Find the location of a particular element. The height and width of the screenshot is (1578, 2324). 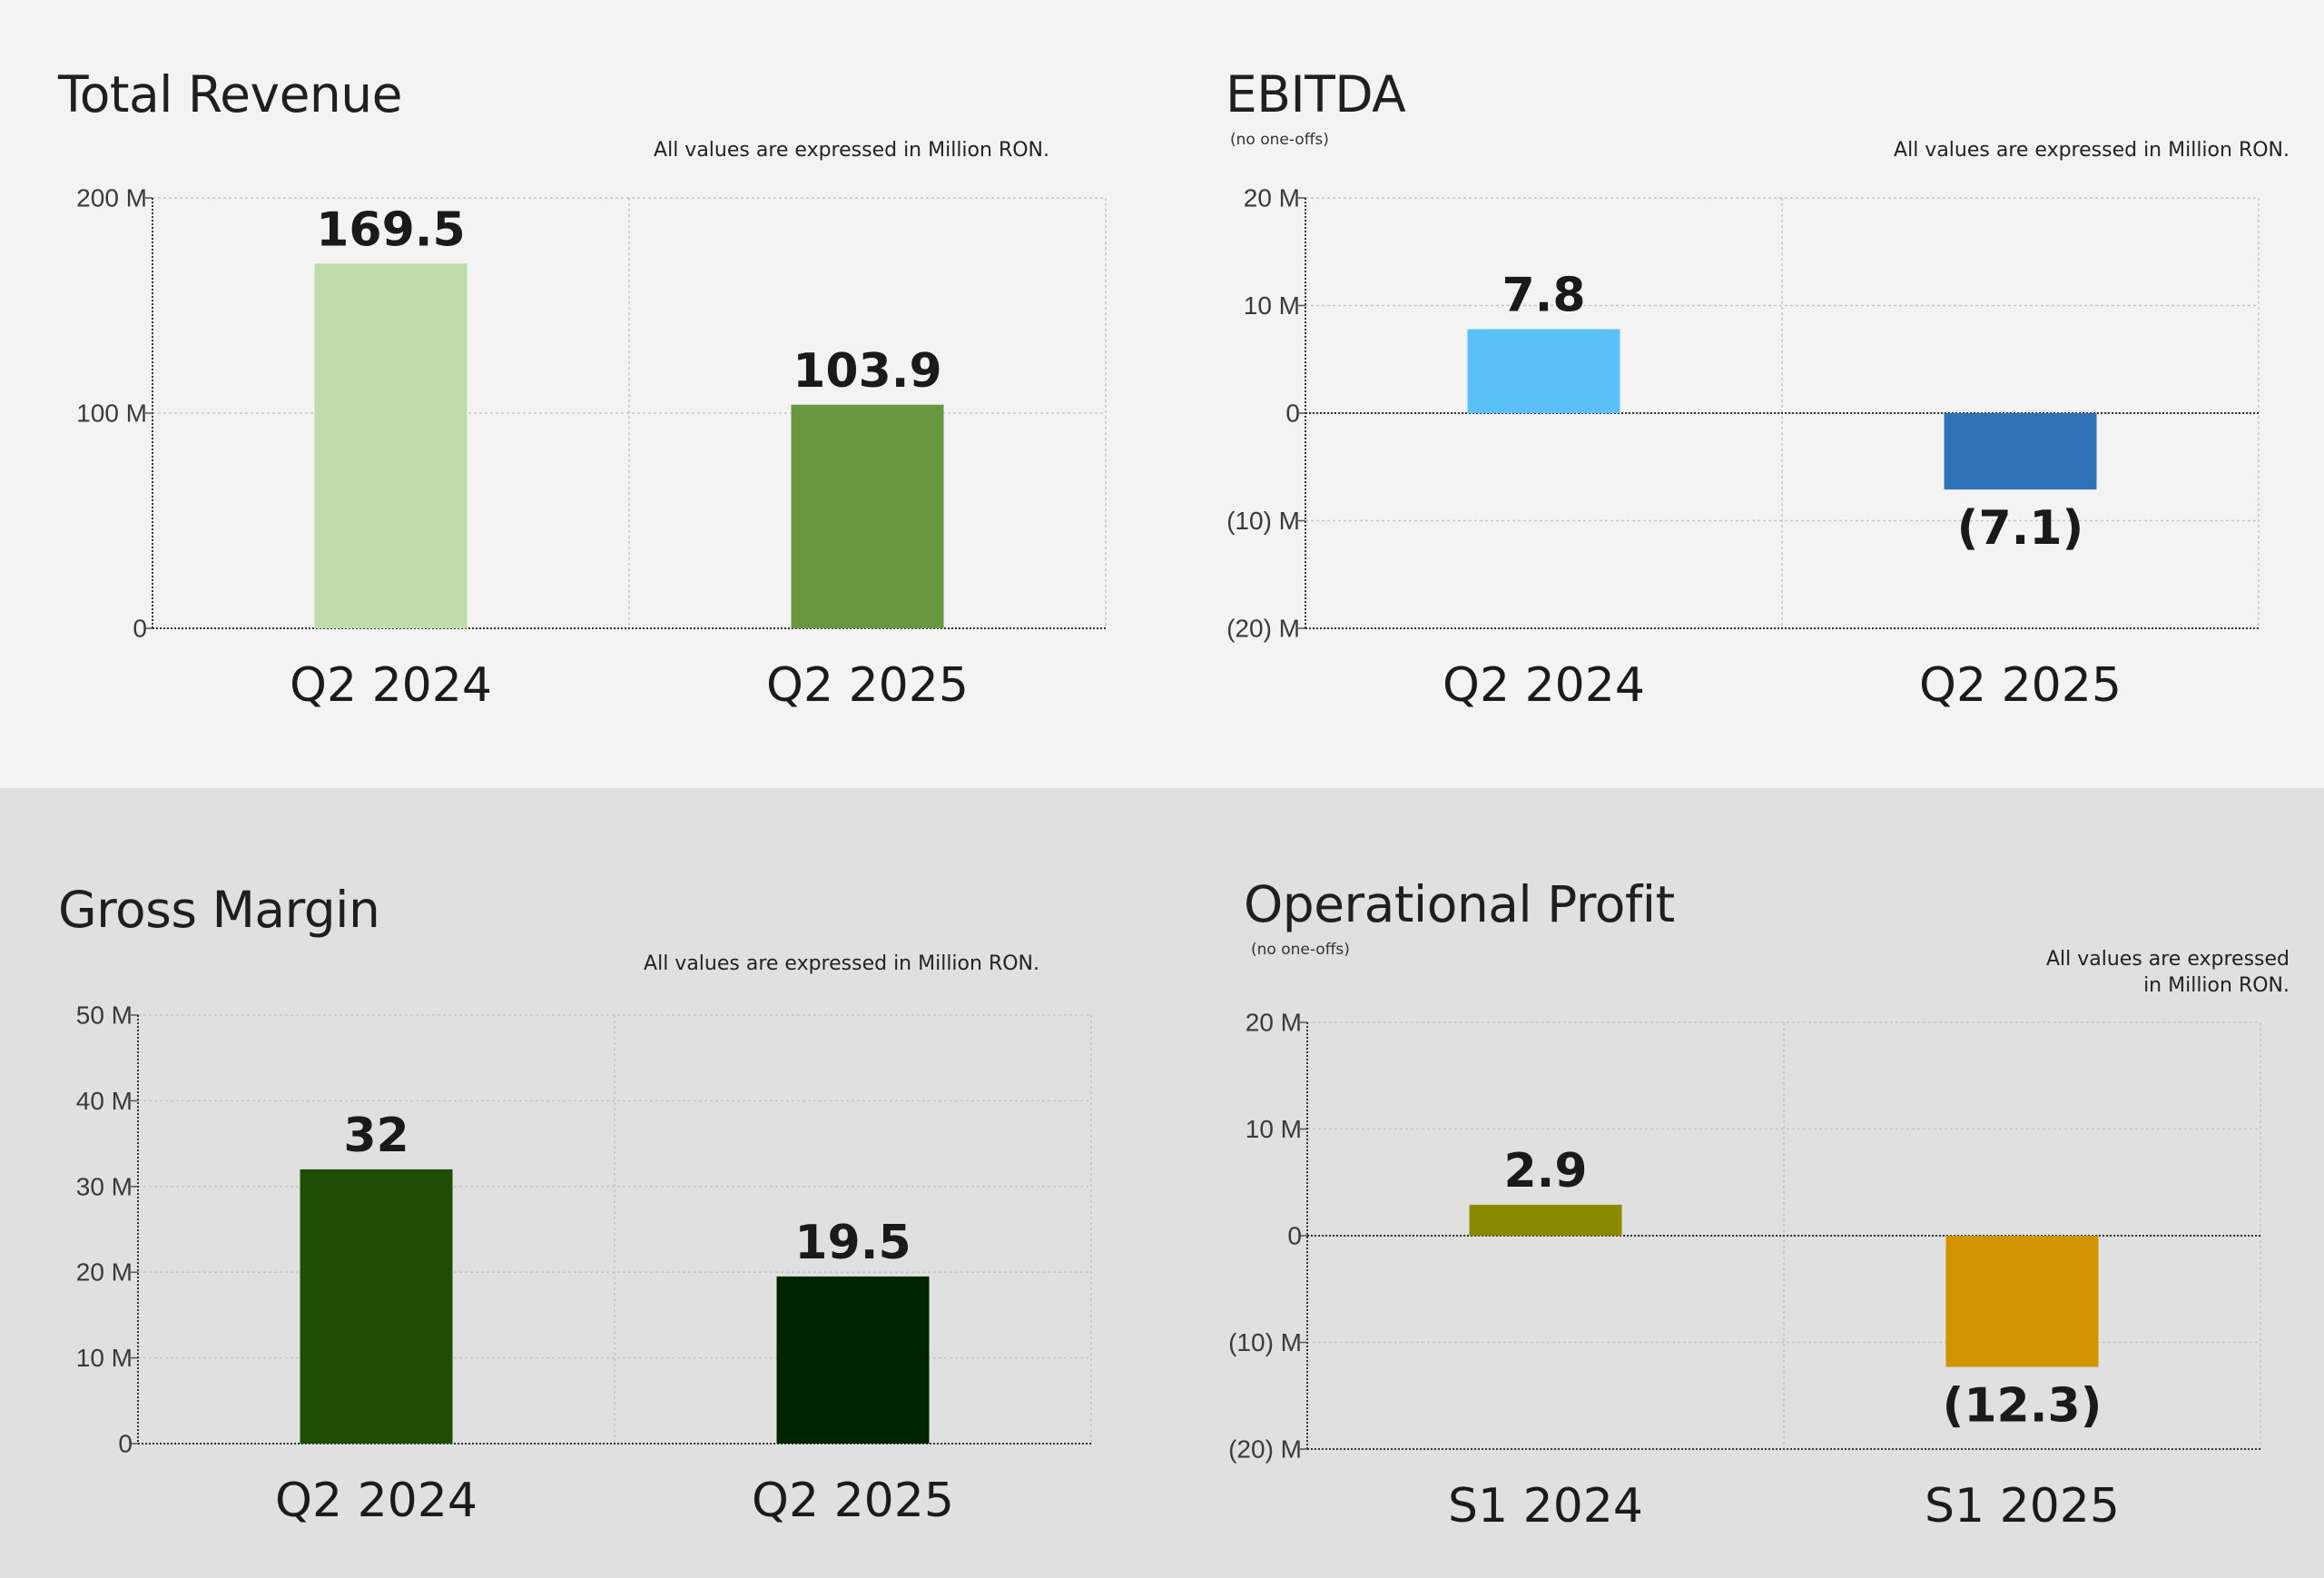

chart-title: Gross Margin is located at coordinates (219, 910).